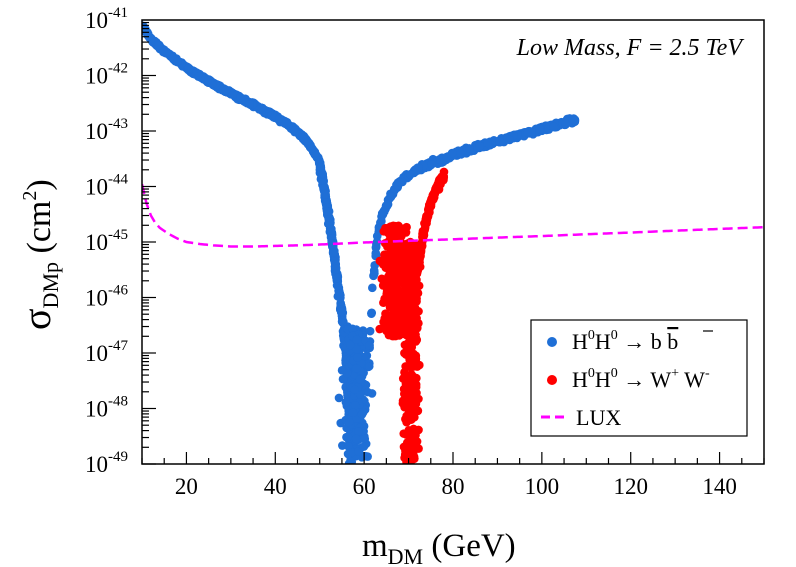  I want to click on legend-label-bb: H0H0 → b b, so click(625, 341).